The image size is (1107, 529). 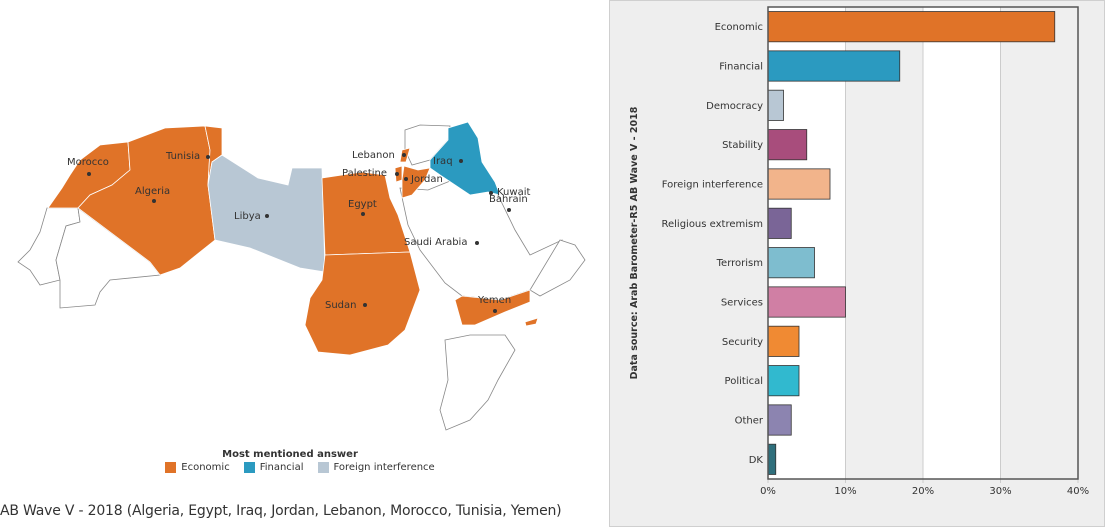 I want to click on marker-palestine, so click(x=397, y=174).